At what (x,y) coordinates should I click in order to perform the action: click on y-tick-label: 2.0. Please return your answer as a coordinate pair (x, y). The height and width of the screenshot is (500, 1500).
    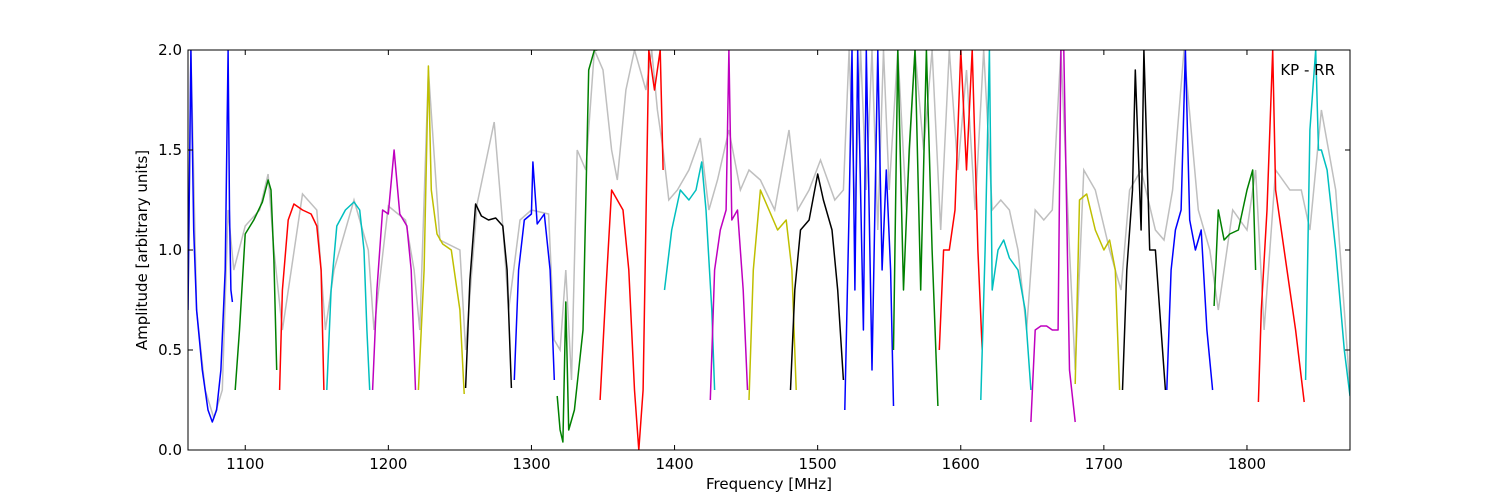
    Looking at the image, I should click on (170, 50).